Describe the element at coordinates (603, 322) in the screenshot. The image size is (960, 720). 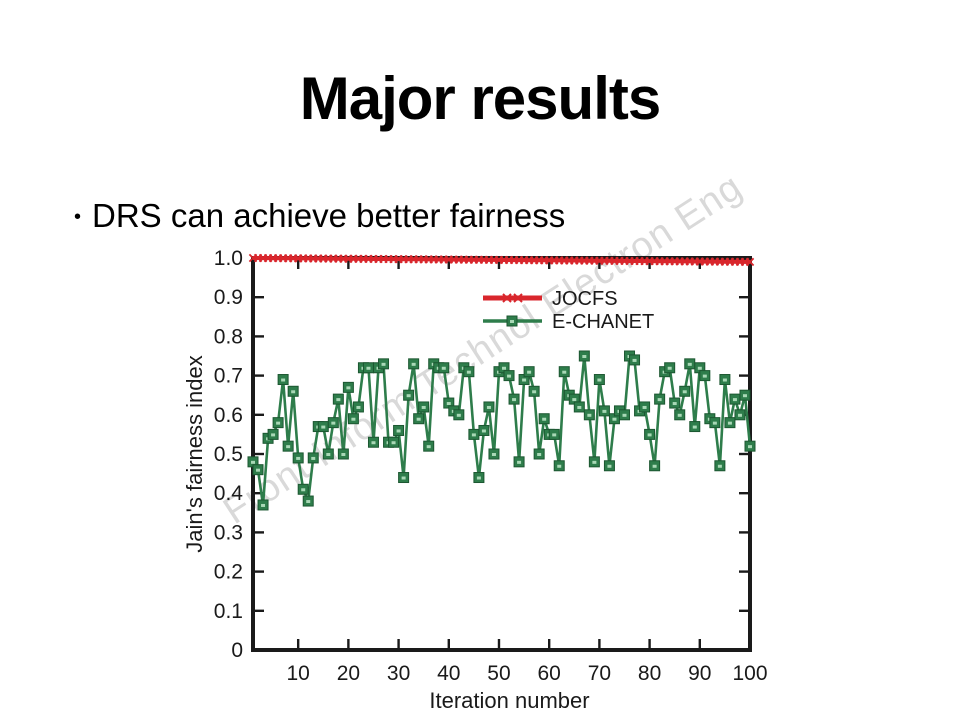
I see `legend-label: E-CHANET` at that location.